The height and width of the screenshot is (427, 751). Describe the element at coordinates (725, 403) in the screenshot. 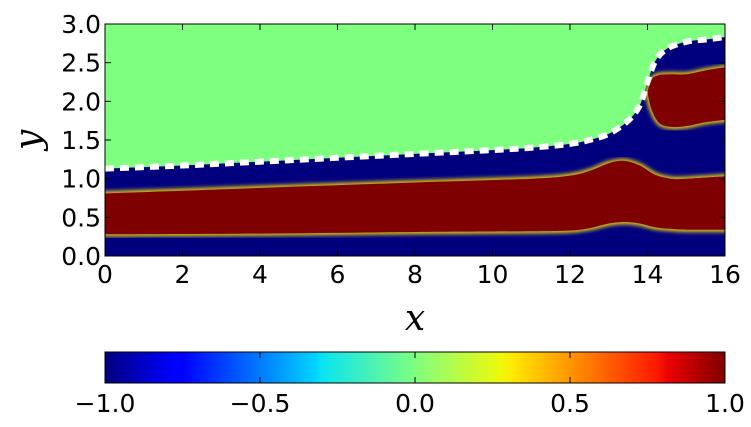

I see `colorbar-tick-label: 1.0` at that location.